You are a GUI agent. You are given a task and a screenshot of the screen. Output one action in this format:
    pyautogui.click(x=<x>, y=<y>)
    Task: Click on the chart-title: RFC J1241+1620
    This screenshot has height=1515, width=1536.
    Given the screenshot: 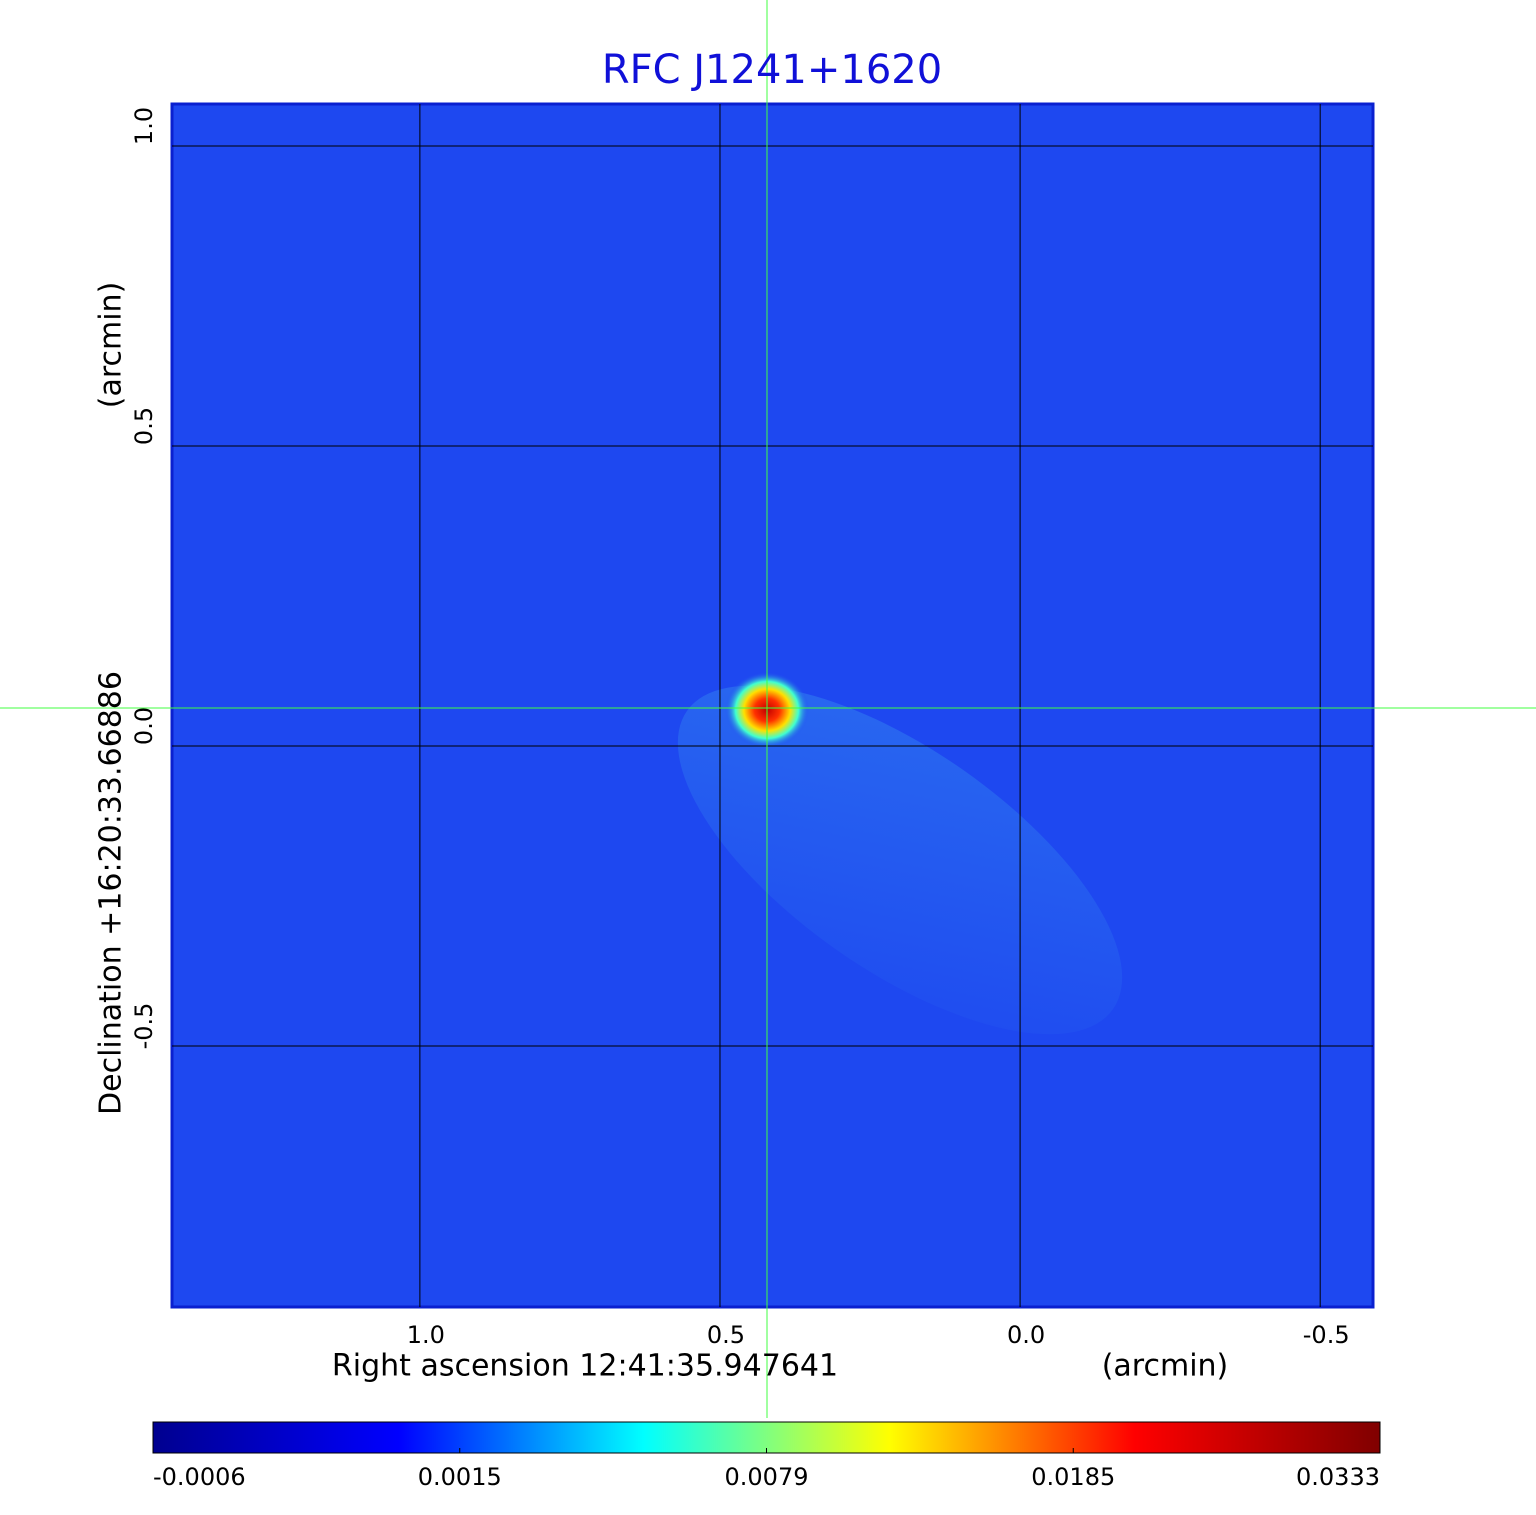 What is the action you would take?
    pyautogui.click(x=772, y=70)
    